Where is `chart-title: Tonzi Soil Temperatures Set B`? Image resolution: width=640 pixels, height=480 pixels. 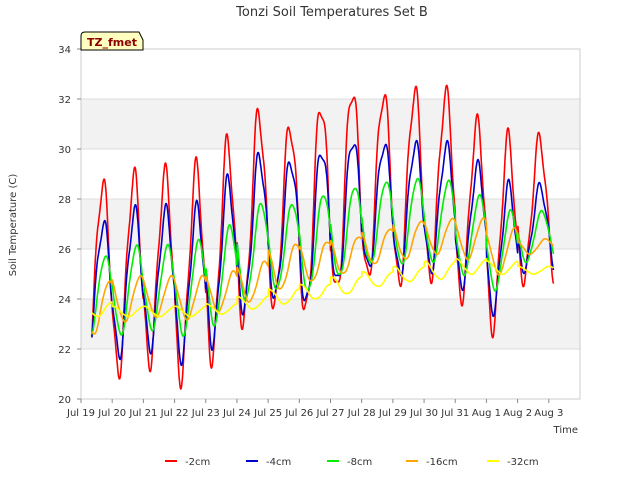
chart-title: Tonzi Soil Temperatures Set B is located at coordinates (331, 12).